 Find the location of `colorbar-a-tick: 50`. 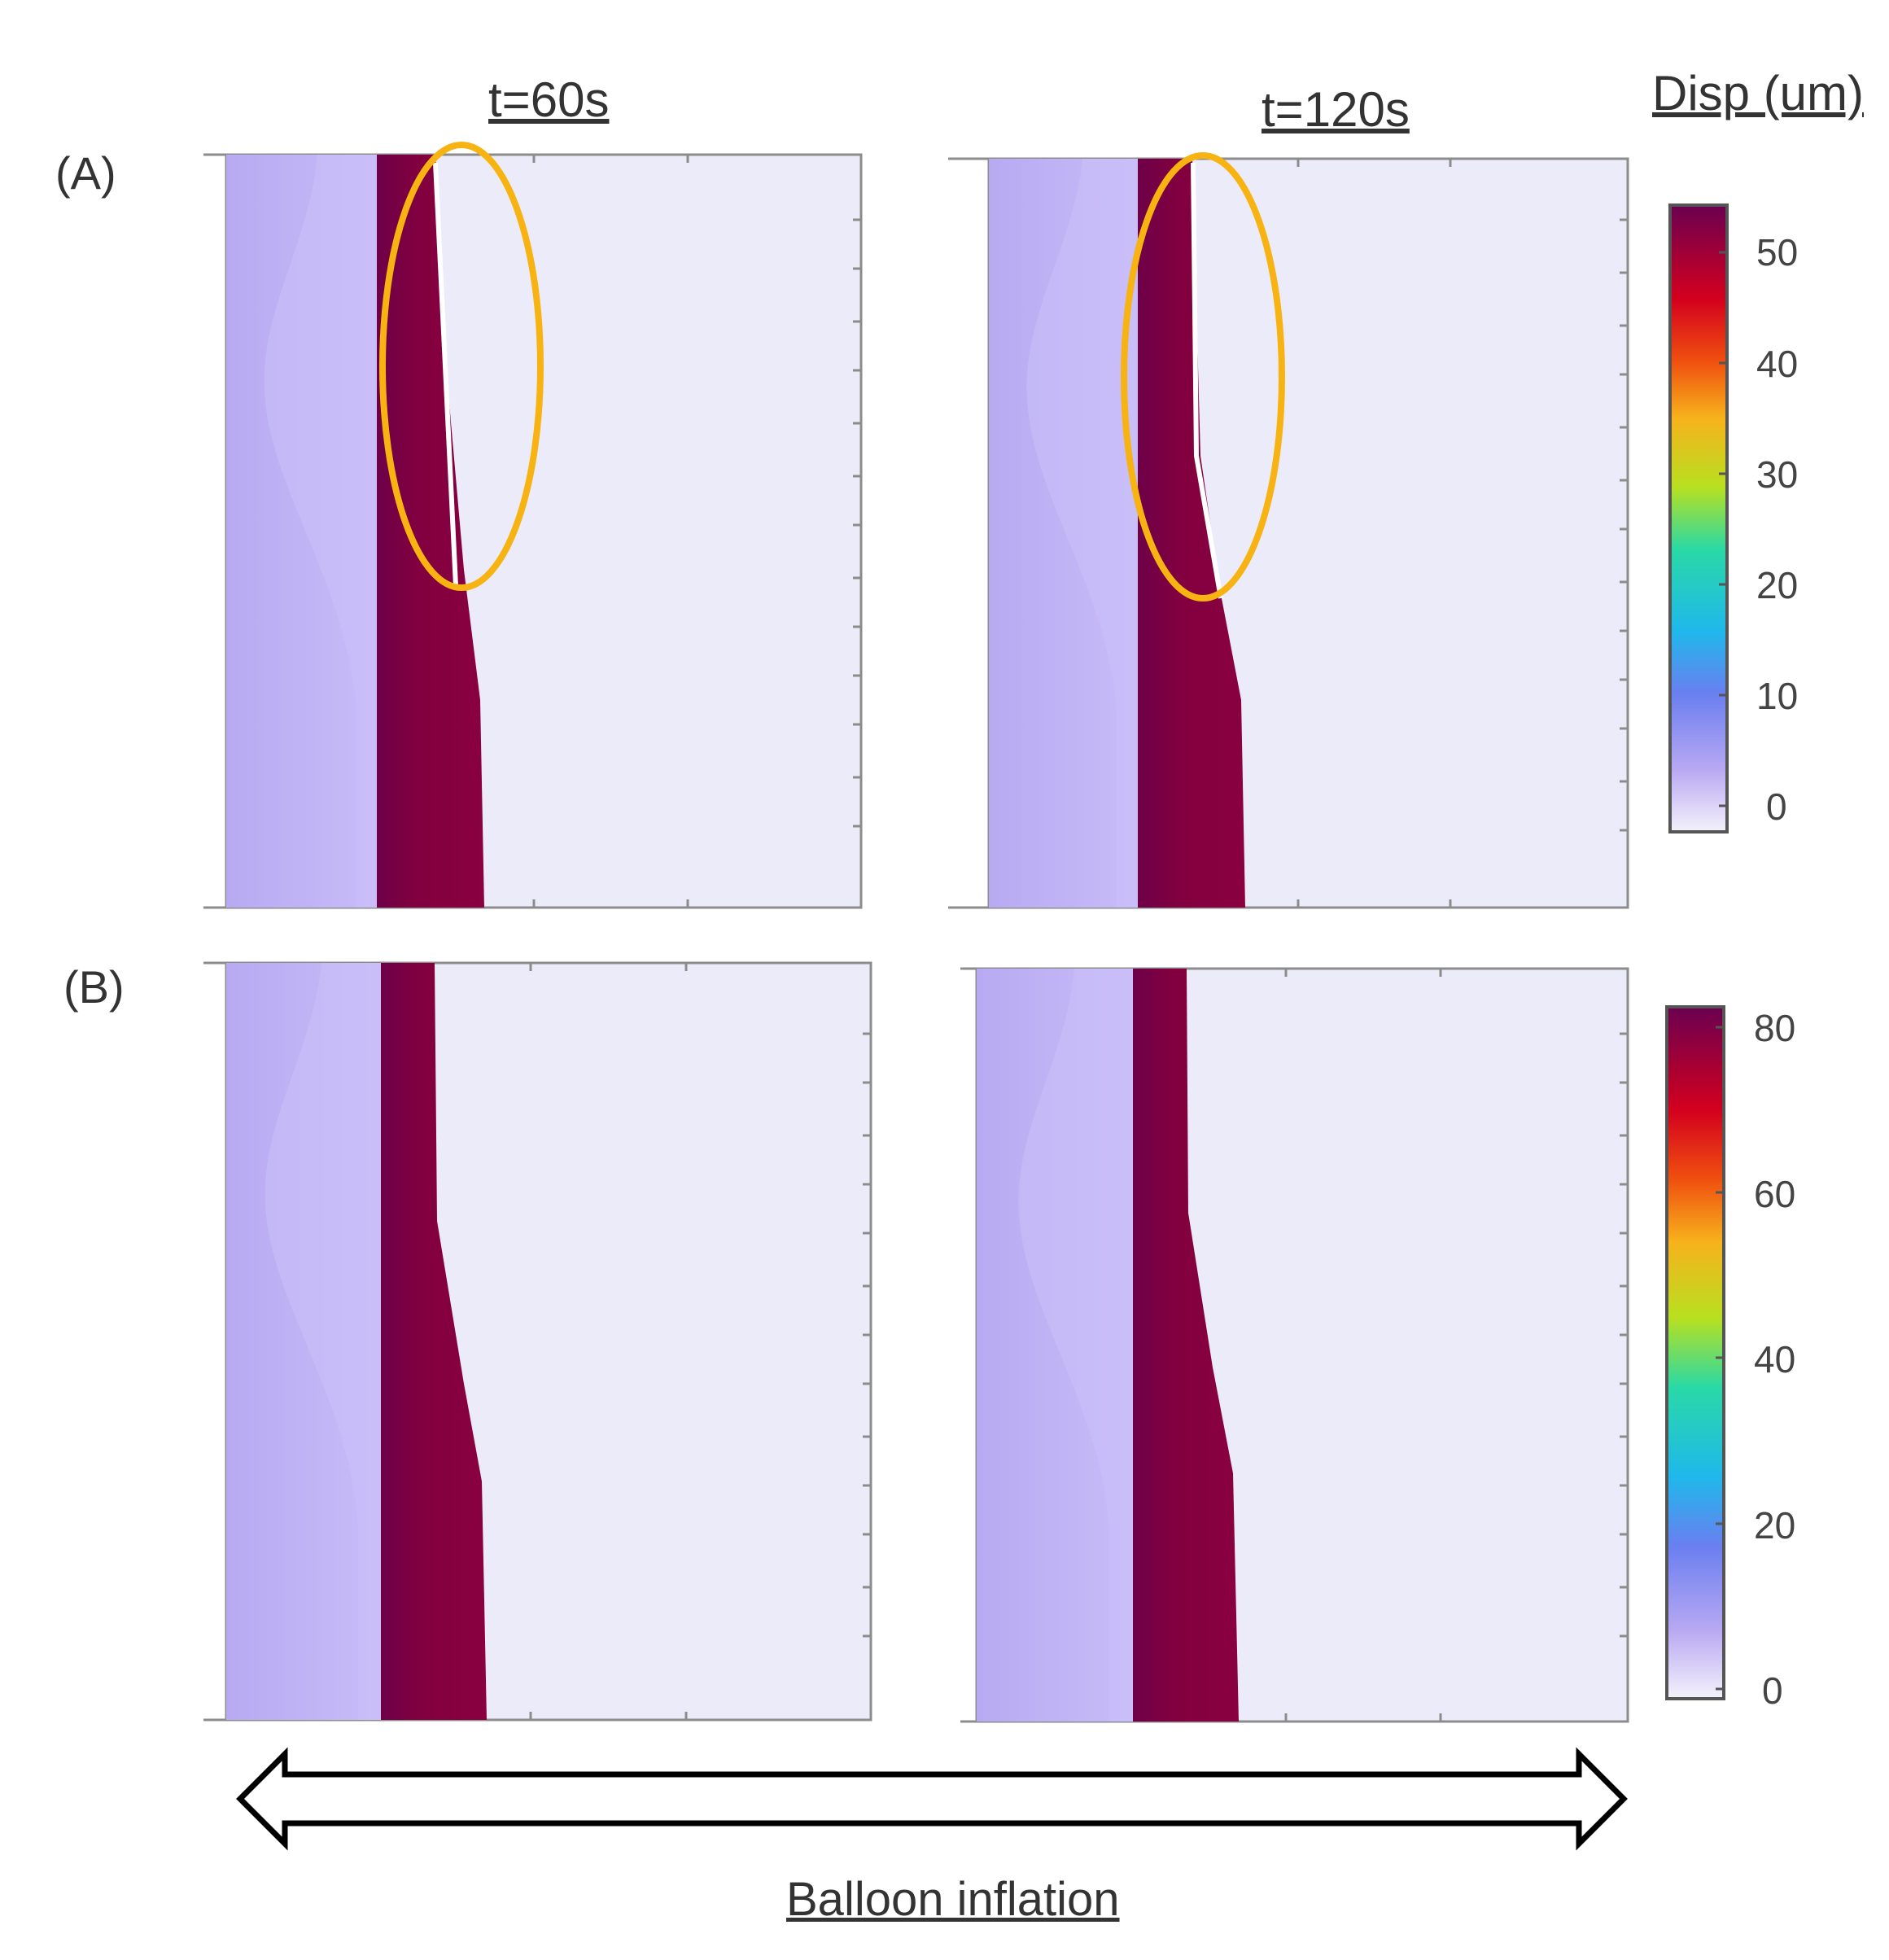

colorbar-a-tick: 50 is located at coordinates (1777, 252).